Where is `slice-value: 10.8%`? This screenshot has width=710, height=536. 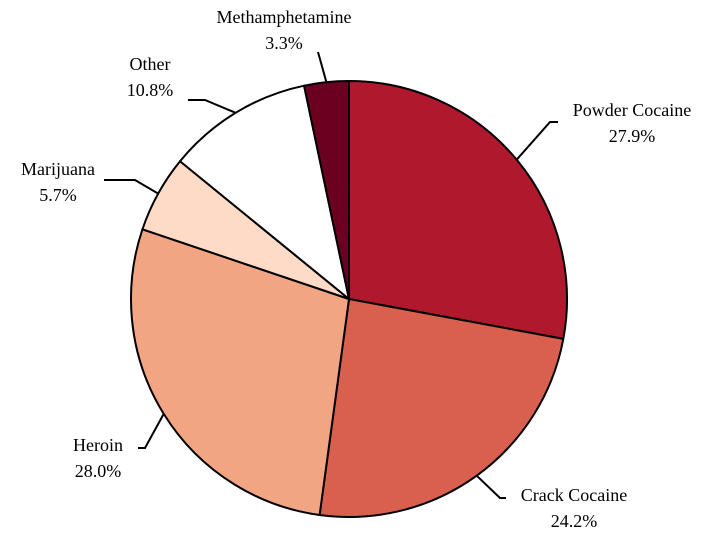
slice-value: 10.8% is located at coordinates (150, 90).